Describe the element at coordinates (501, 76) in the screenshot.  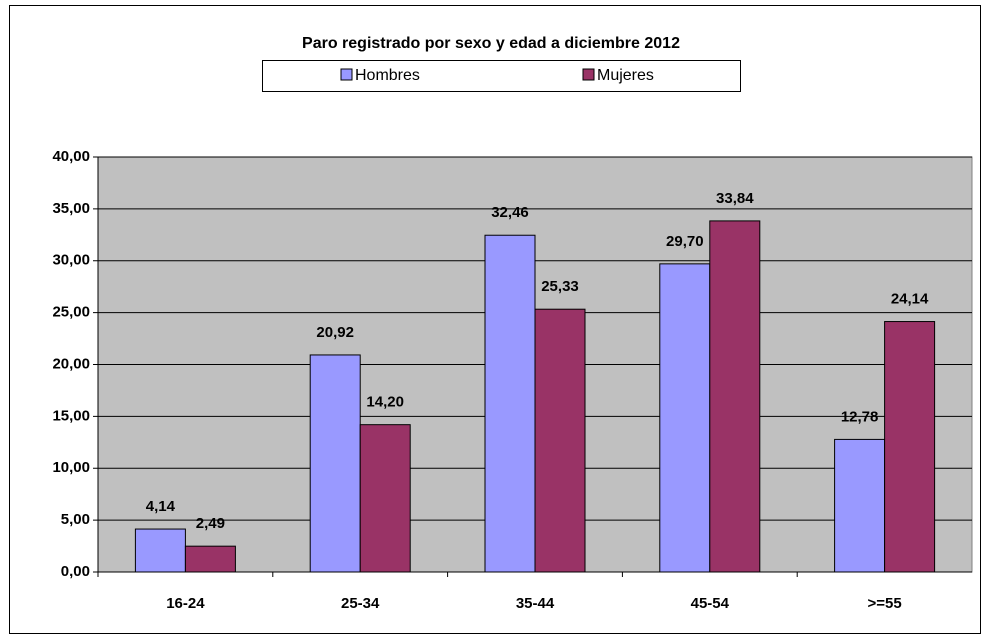
I see `legend-box` at that location.